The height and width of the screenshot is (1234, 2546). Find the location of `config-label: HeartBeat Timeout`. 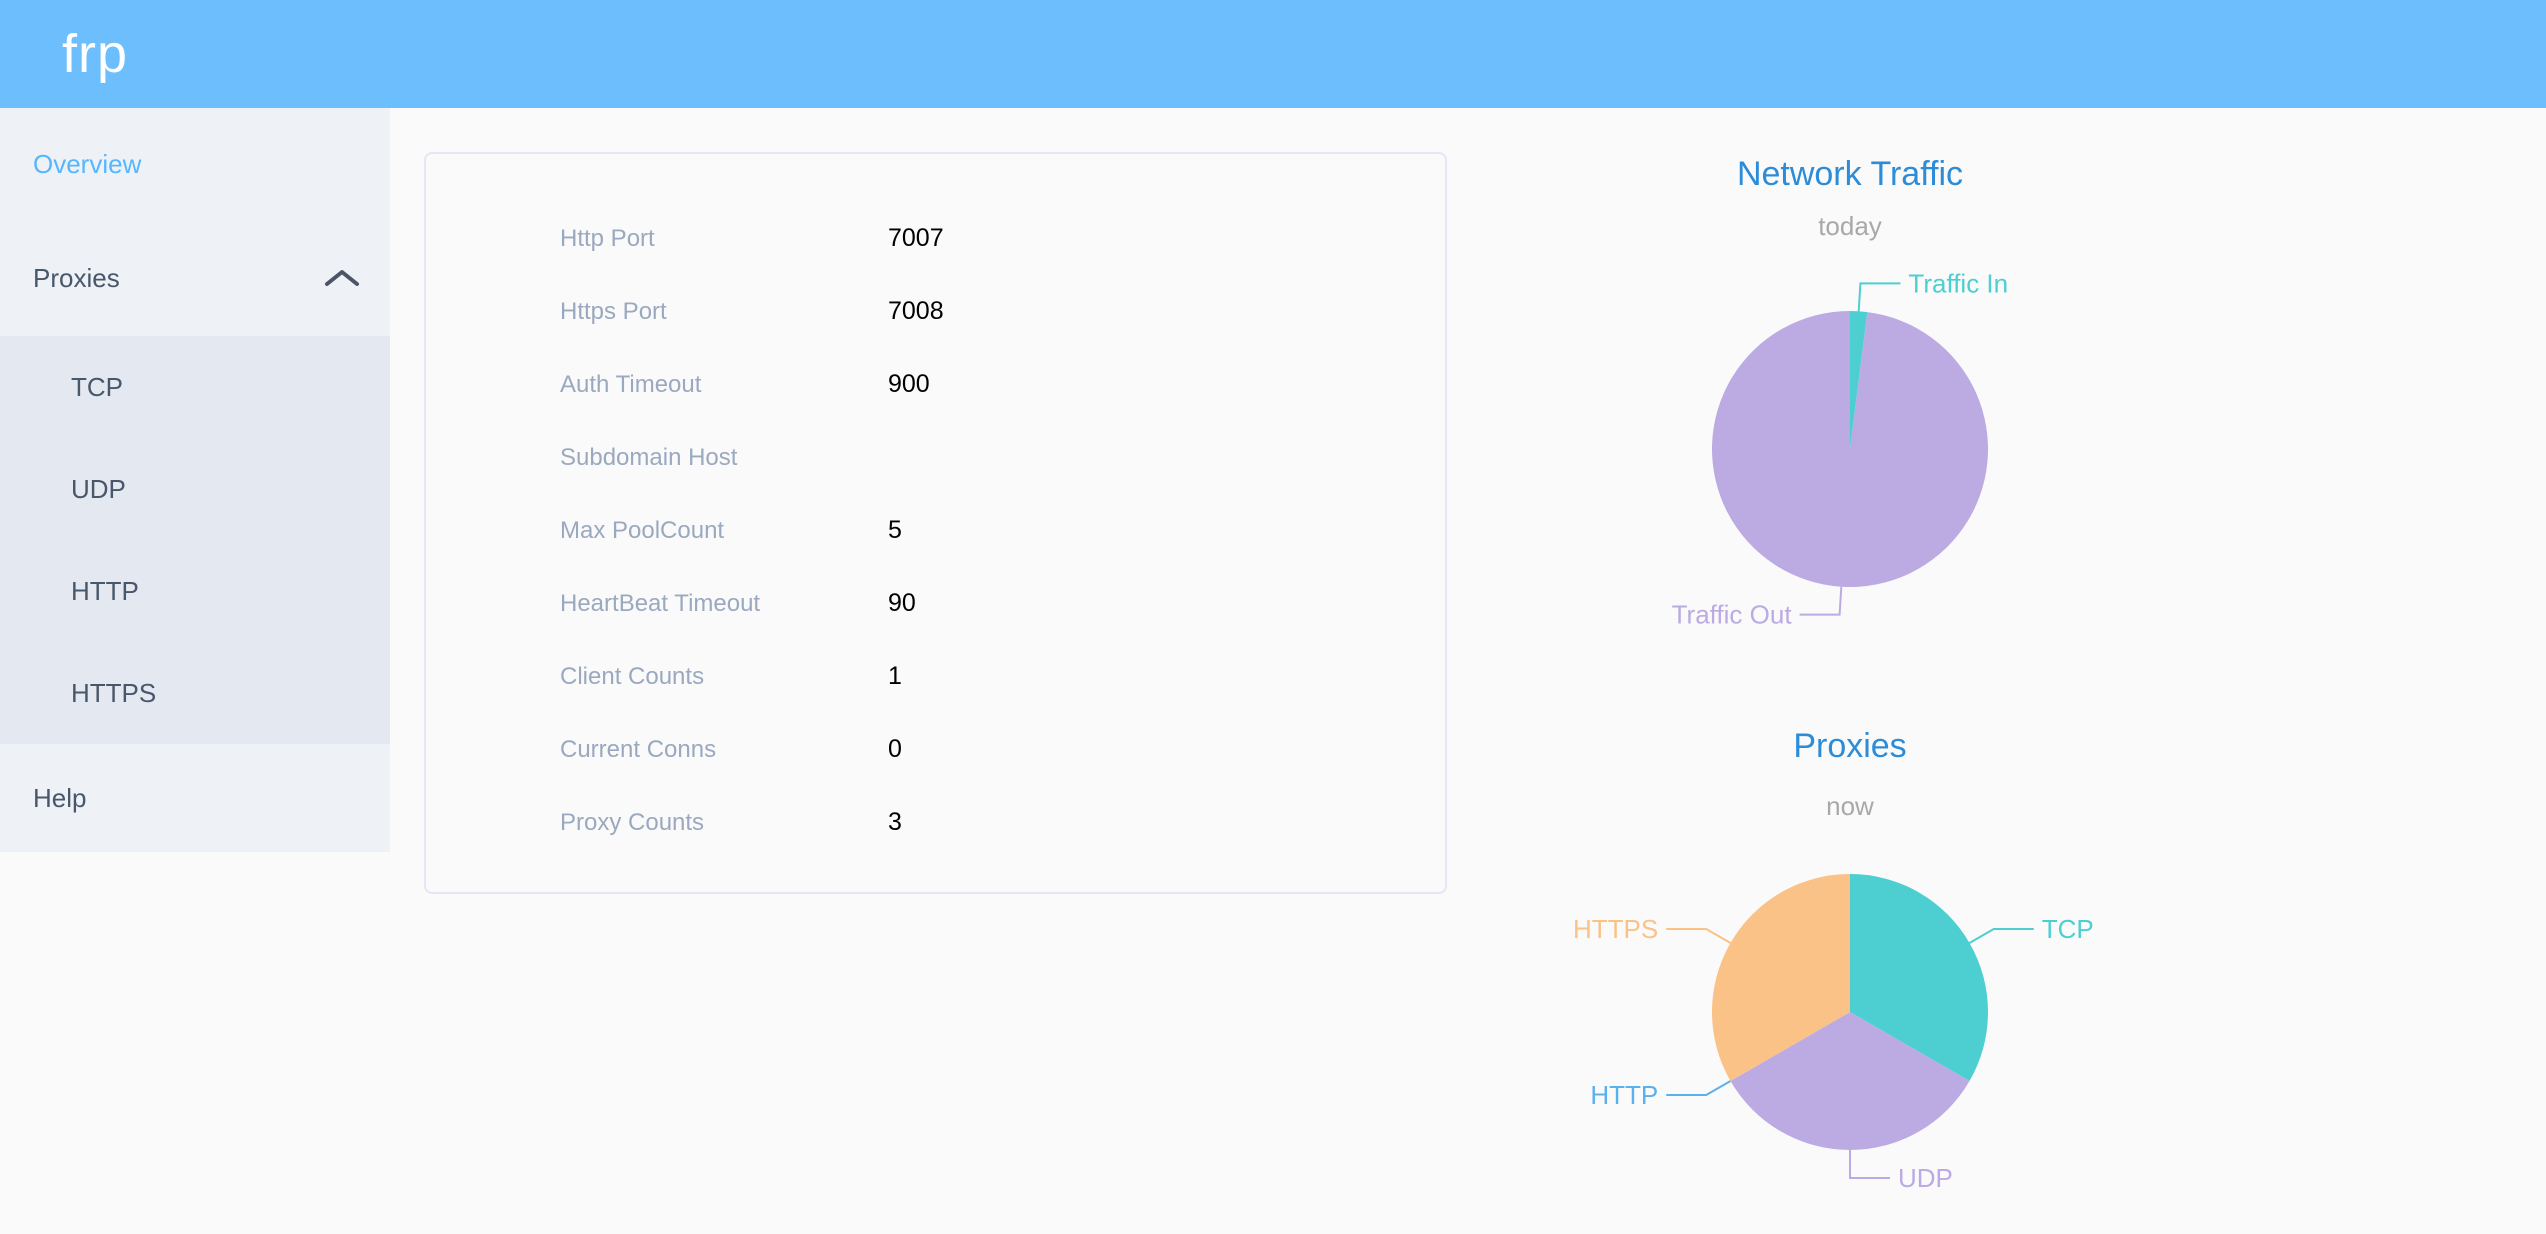

config-label: HeartBeat Timeout is located at coordinates (660, 603).